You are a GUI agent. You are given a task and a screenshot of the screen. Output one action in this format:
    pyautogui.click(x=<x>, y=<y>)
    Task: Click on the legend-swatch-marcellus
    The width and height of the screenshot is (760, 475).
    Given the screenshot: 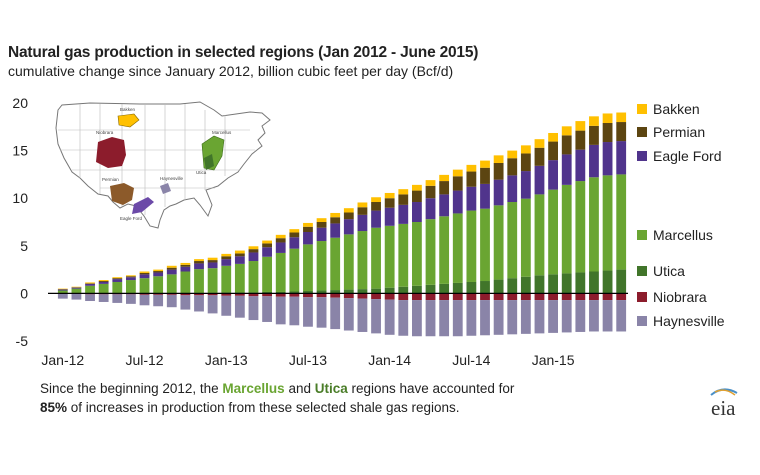 What is the action you would take?
    pyautogui.click(x=642, y=235)
    